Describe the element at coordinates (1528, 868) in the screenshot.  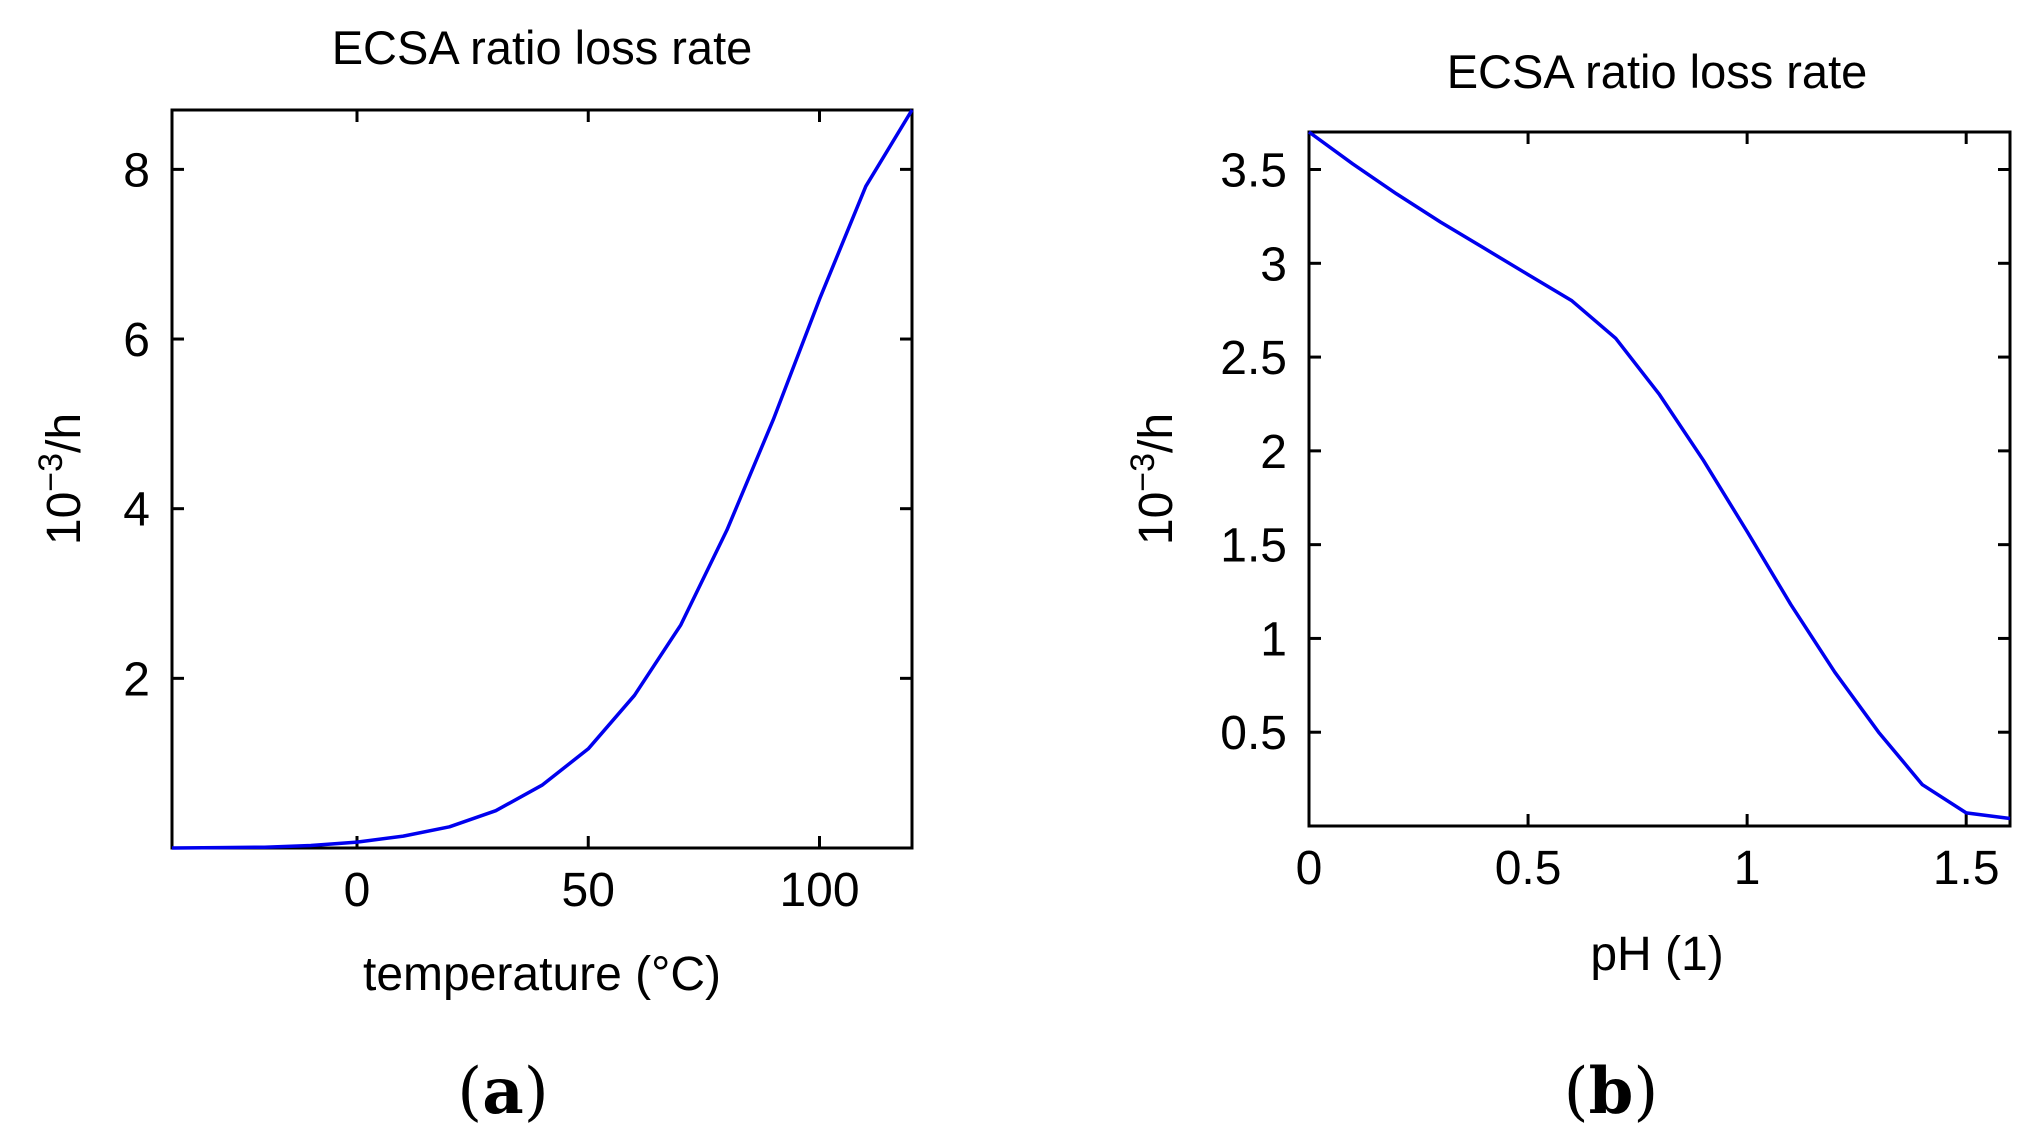
I see `panel-b-xtick-label: 0.5` at that location.